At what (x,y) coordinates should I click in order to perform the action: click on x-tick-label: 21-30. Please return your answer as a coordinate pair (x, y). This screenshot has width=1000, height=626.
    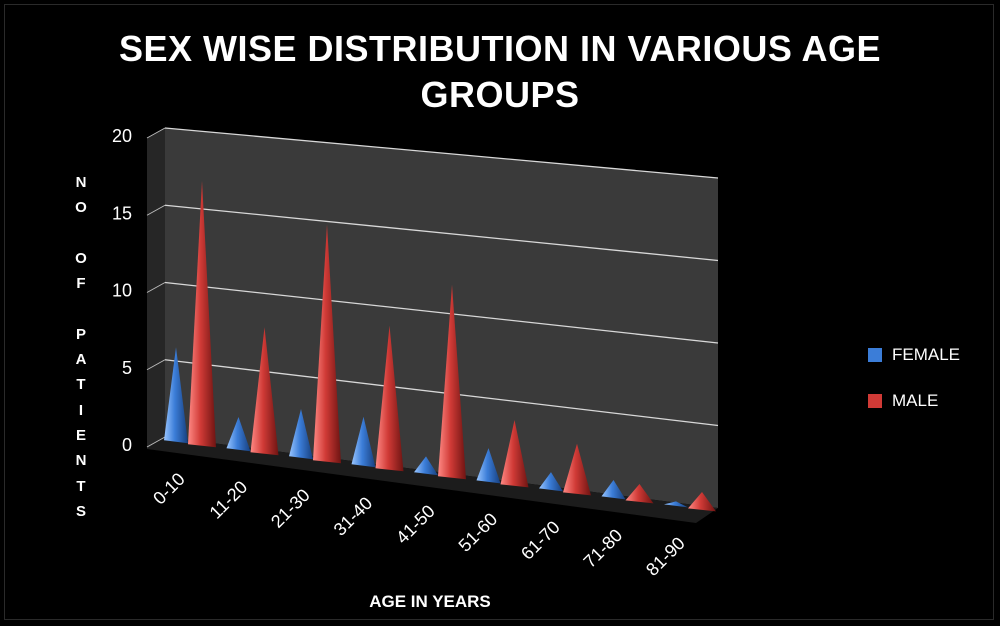
    Looking at the image, I should click on (290, 508).